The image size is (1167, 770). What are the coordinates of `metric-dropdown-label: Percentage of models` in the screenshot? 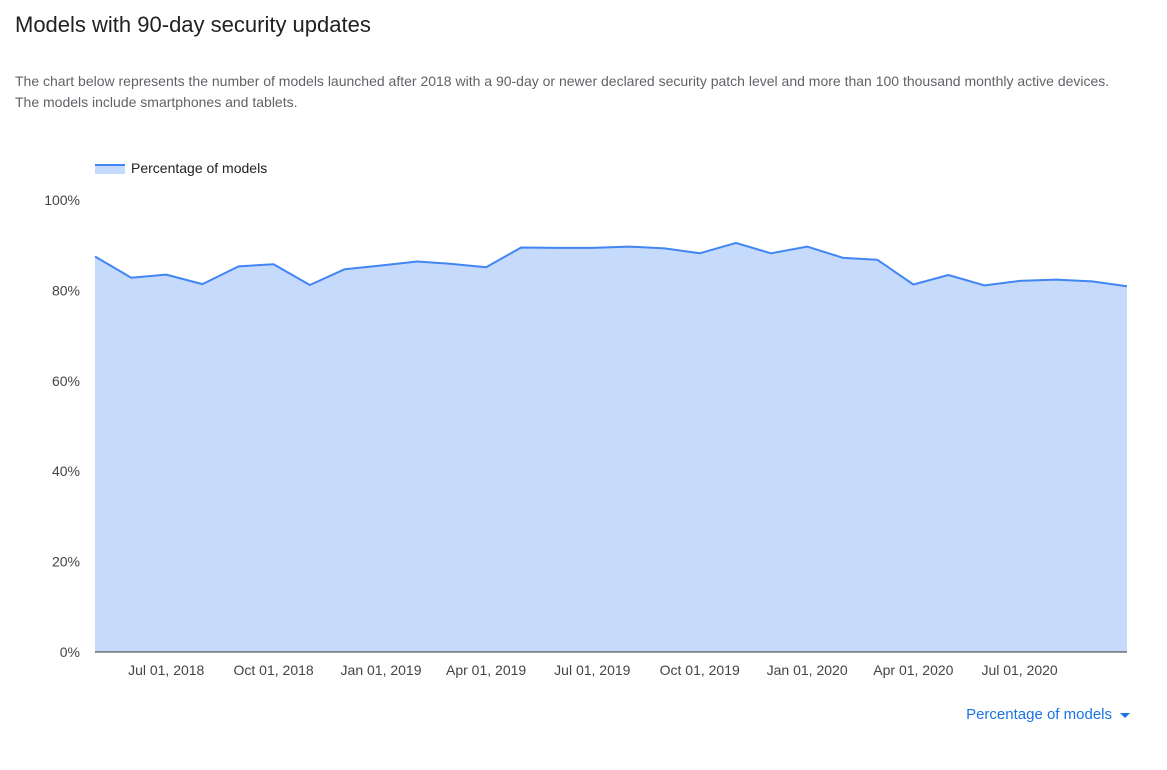 It's located at (1039, 714).